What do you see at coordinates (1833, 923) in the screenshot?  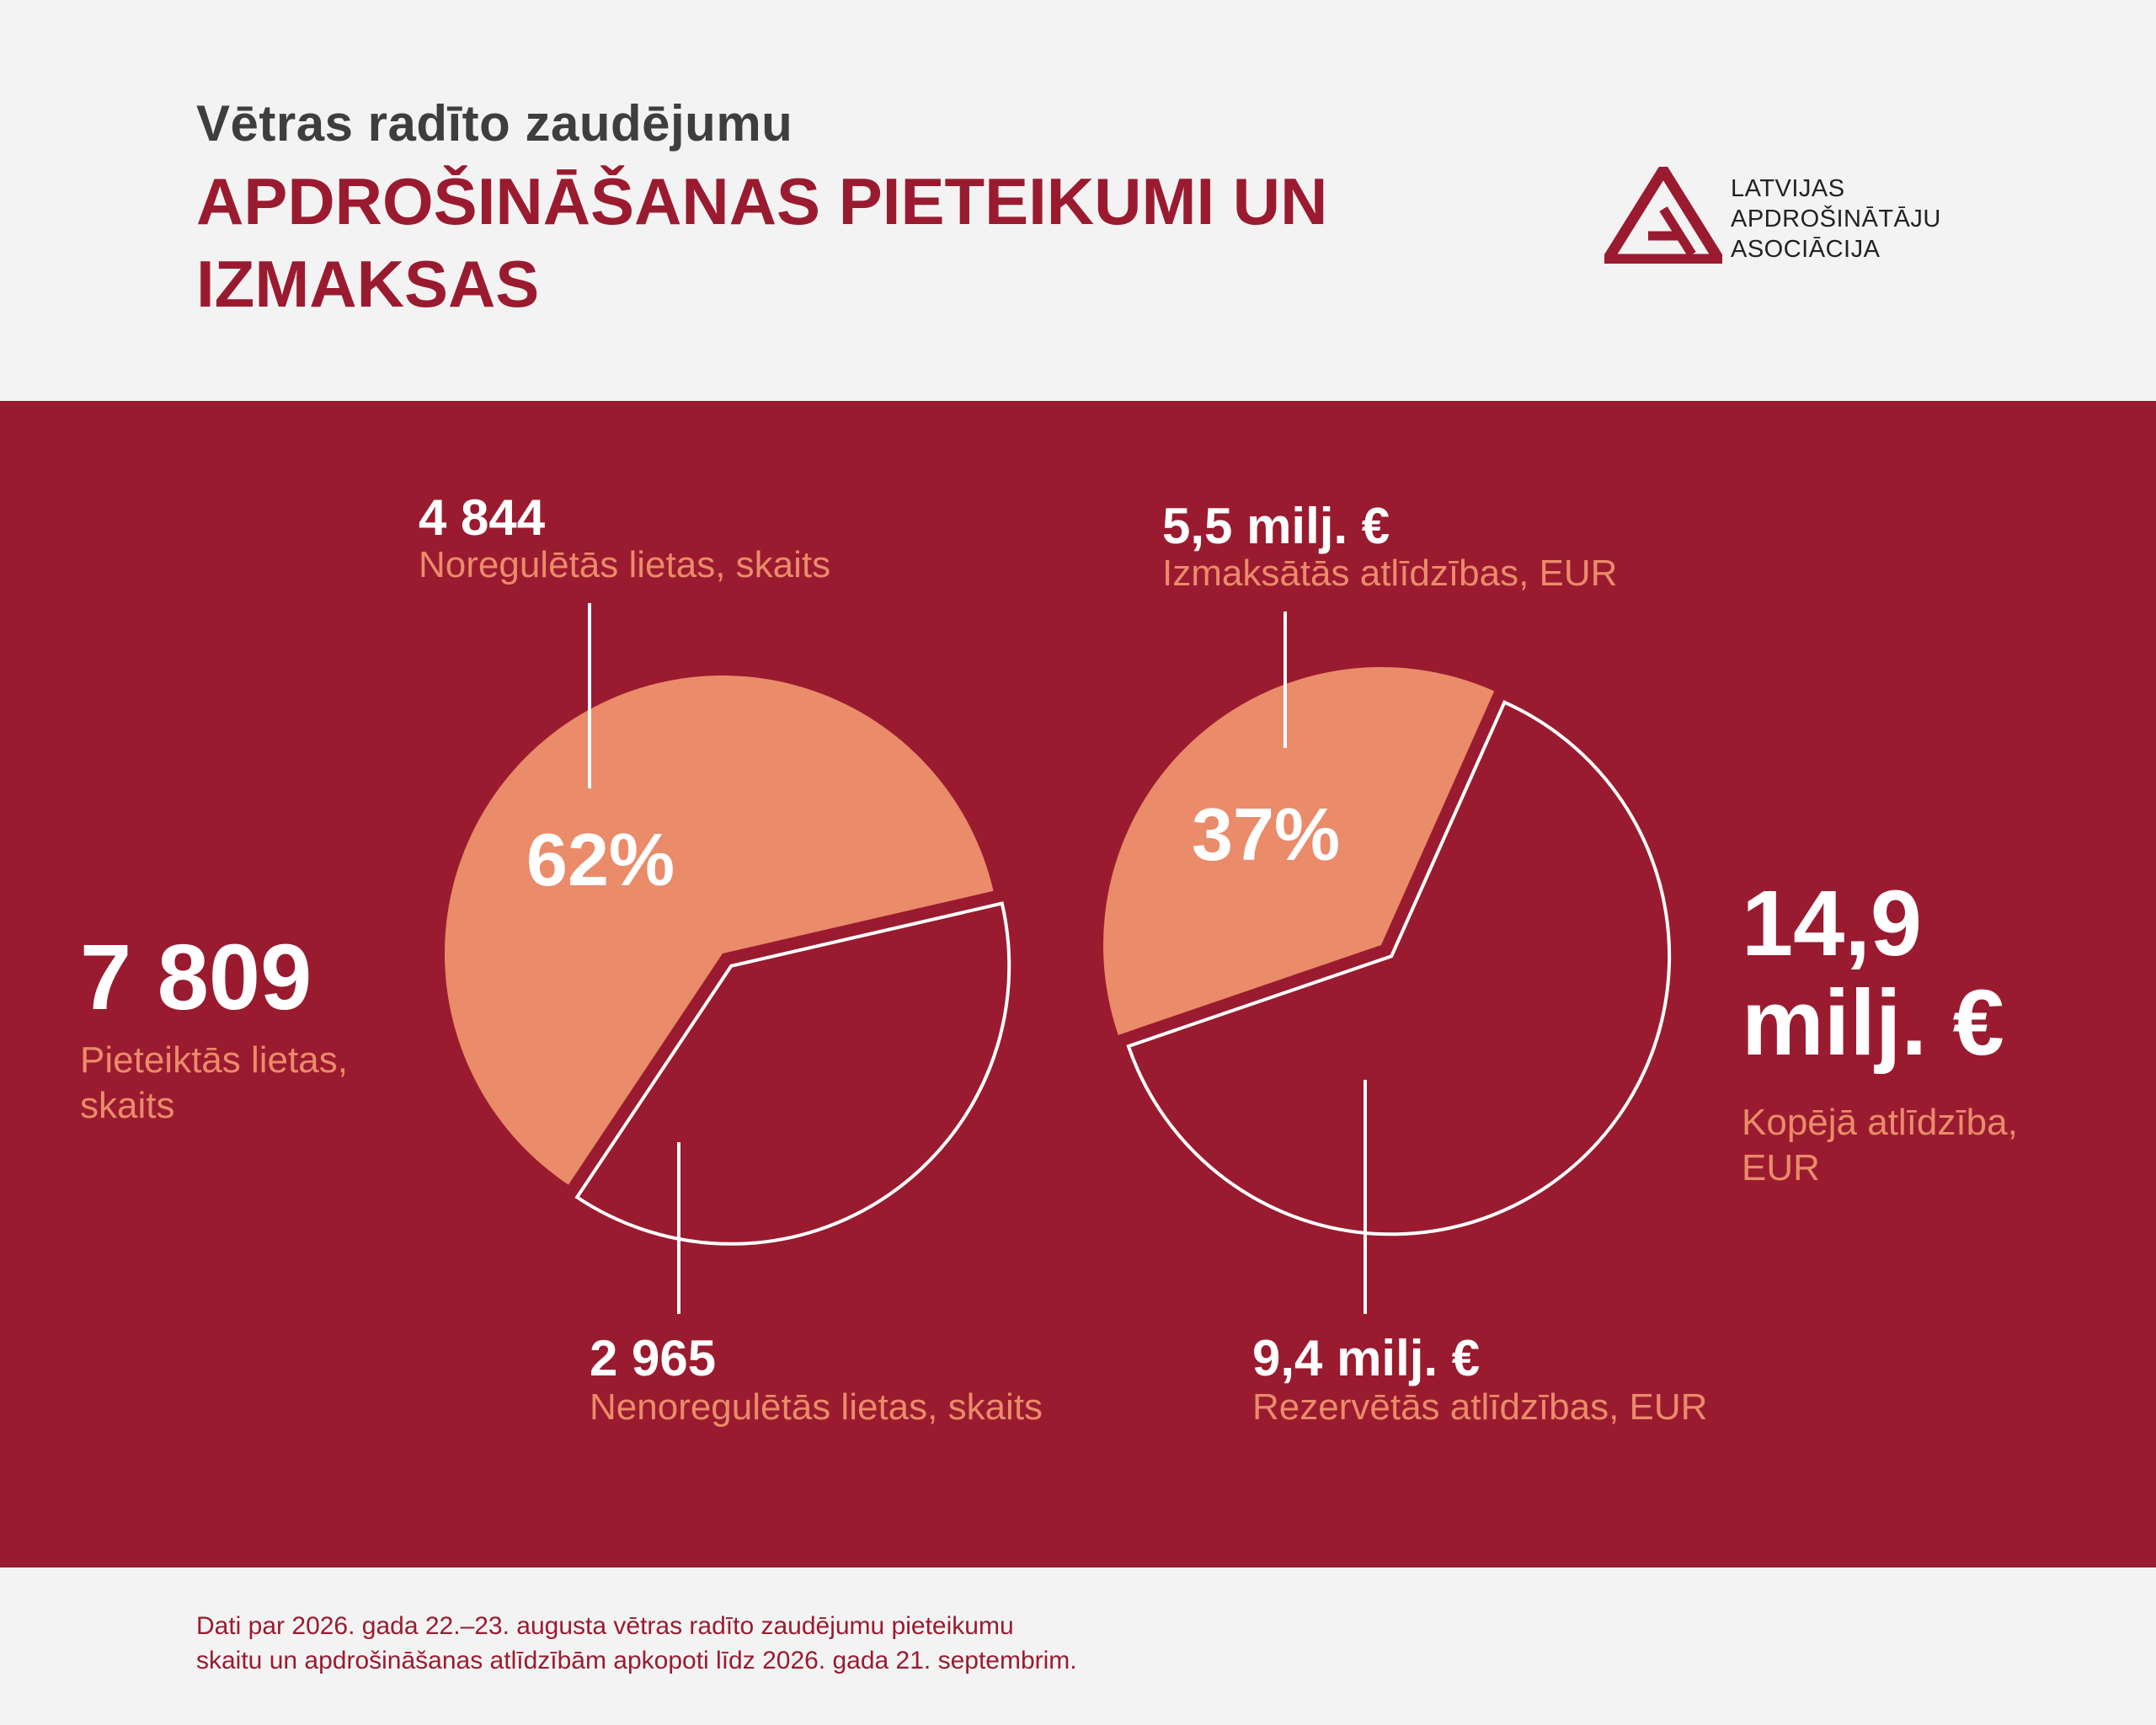 I see `right-total-value-line1: 14,9` at bounding box center [1833, 923].